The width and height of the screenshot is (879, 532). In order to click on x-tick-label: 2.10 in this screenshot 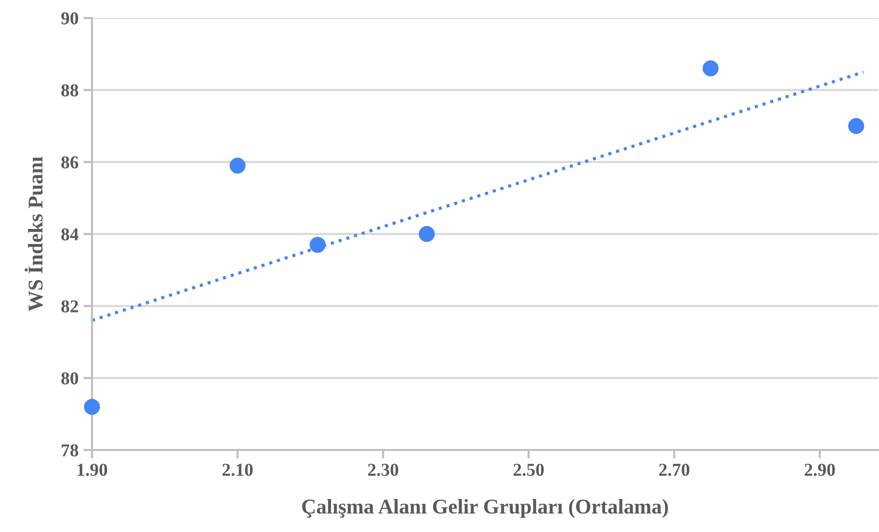, I will do `click(237, 470)`.